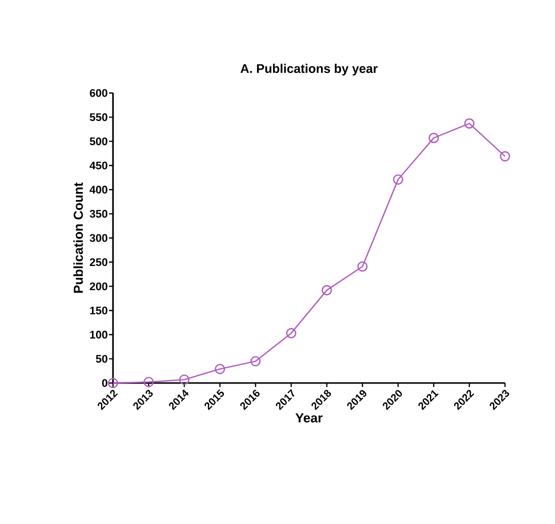  What do you see at coordinates (99, 238) in the screenshot?
I see `y-tick-label: 300` at bounding box center [99, 238].